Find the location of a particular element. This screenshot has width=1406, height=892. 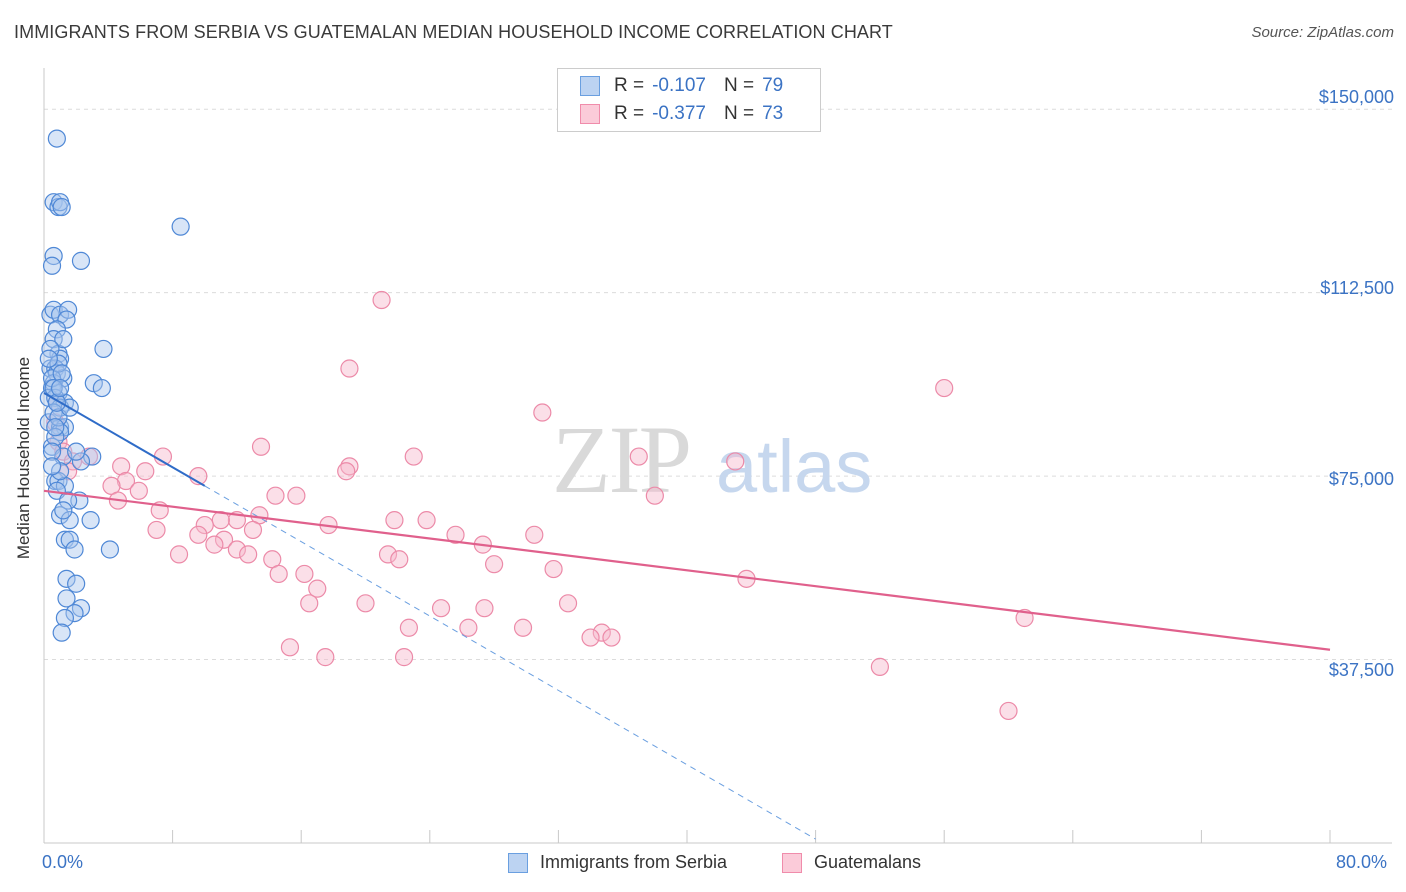

legend-swatch-serbia is located at coordinates (518, 862).